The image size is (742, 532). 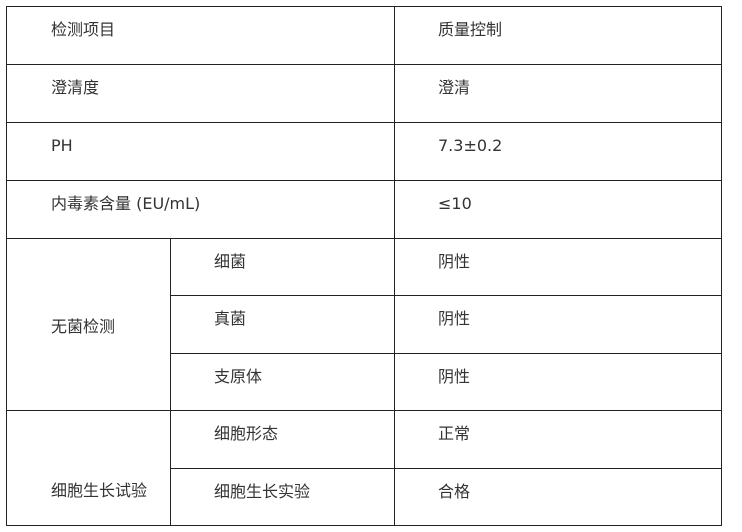 What do you see at coordinates (558, 209) in the screenshot?
I see `value-cell: ≤10` at bounding box center [558, 209].